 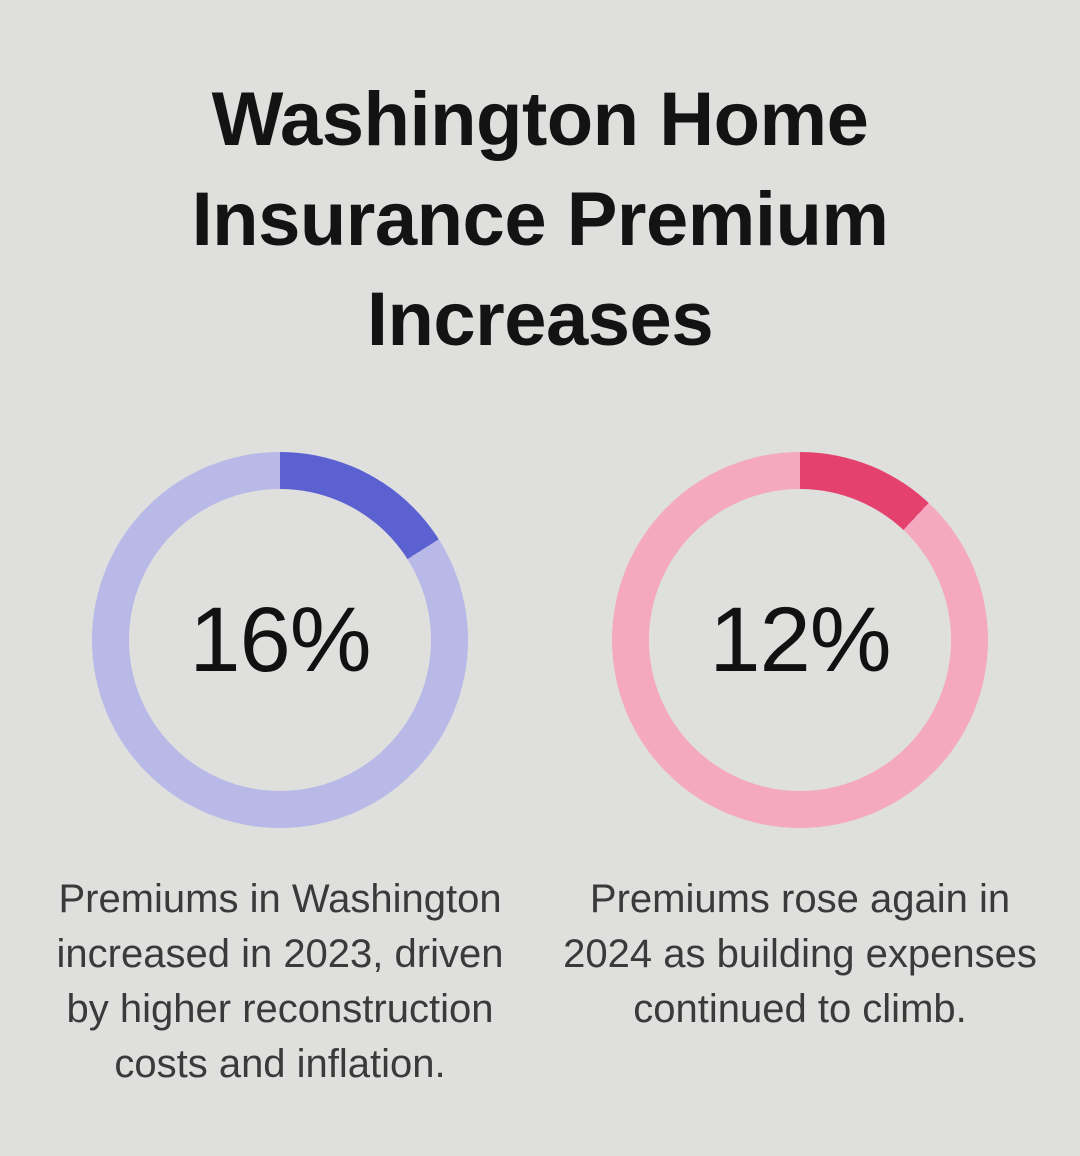 I want to click on page-title-line-1: Washington Home, so click(x=540, y=119).